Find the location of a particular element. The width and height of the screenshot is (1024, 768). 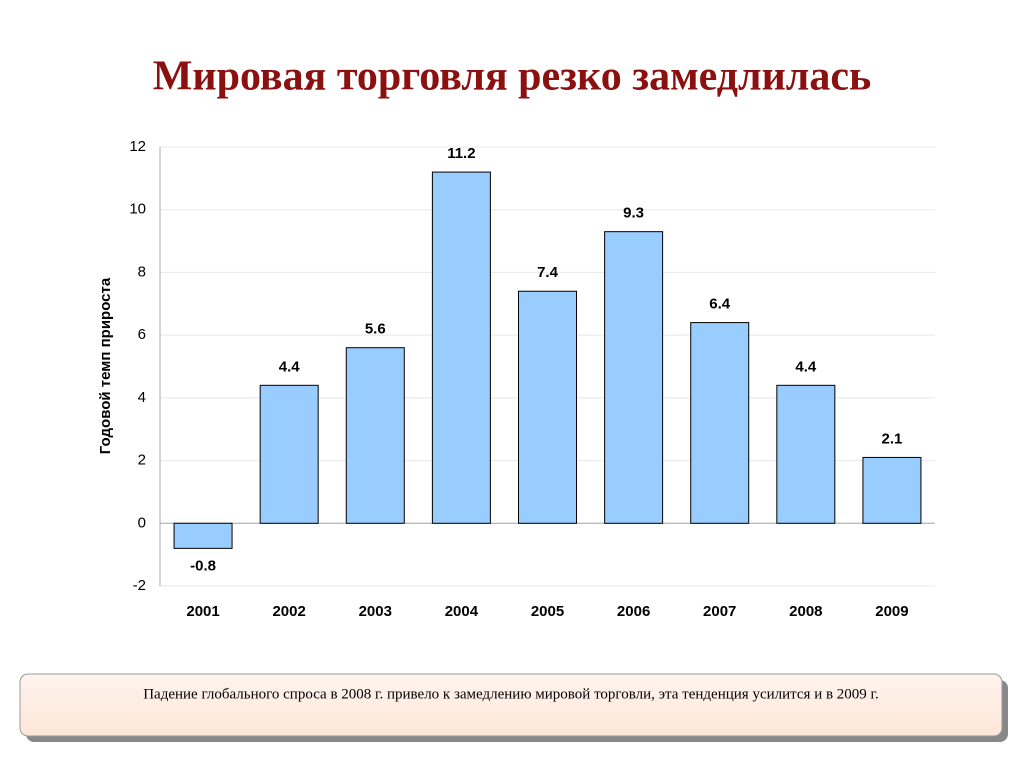

x-tick-label: 2003 is located at coordinates (375, 611).